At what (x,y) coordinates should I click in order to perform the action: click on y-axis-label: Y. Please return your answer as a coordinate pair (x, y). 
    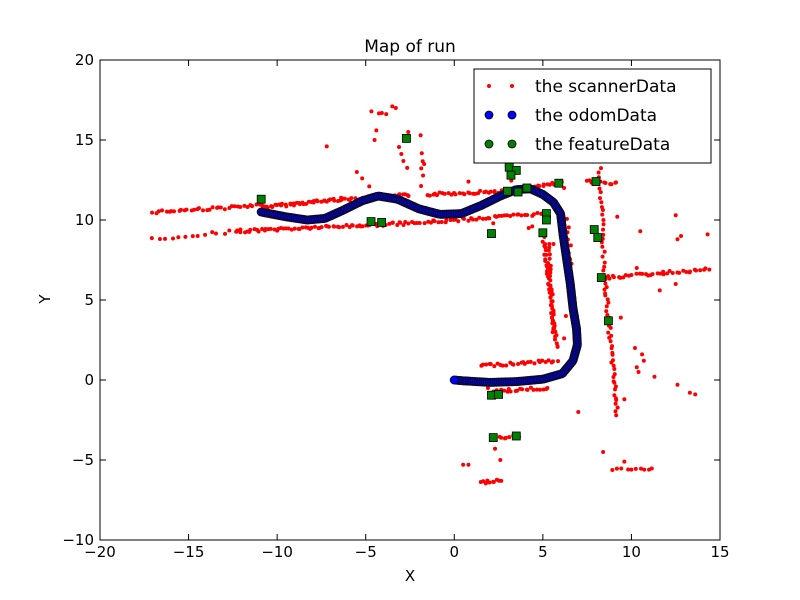
    Looking at the image, I should click on (45, 299).